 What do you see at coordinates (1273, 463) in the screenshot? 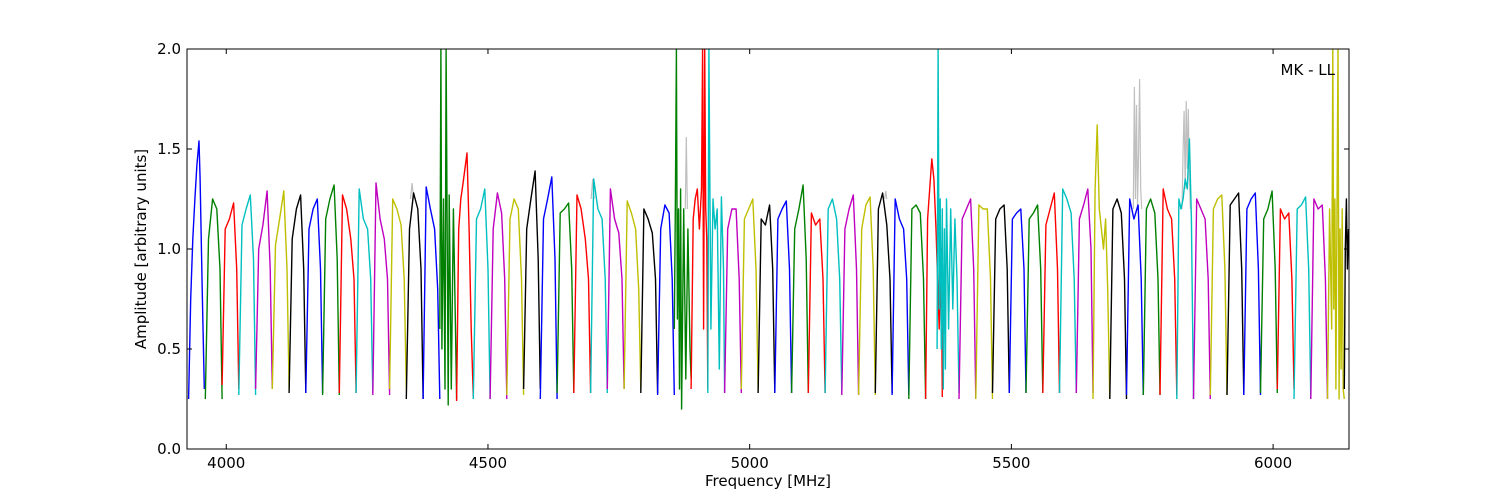
I see `x-tick-label: 6000` at bounding box center [1273, 463].